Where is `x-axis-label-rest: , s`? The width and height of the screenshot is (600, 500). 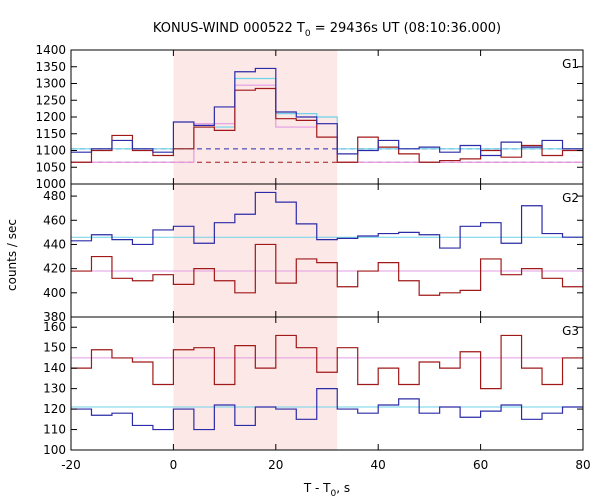 x-axis-label-rest: , s is located at coordinates (343, 488).